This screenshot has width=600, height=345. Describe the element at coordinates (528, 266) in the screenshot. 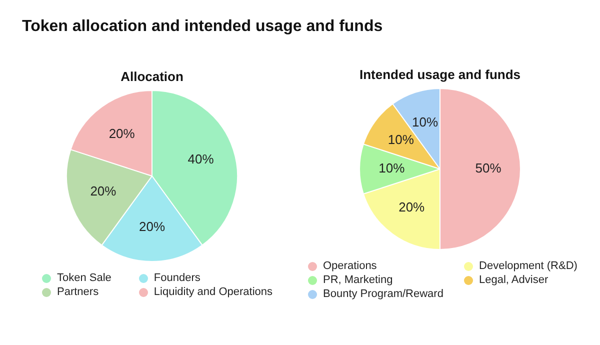

I see `legend-label: Development (R&D)` at that location.